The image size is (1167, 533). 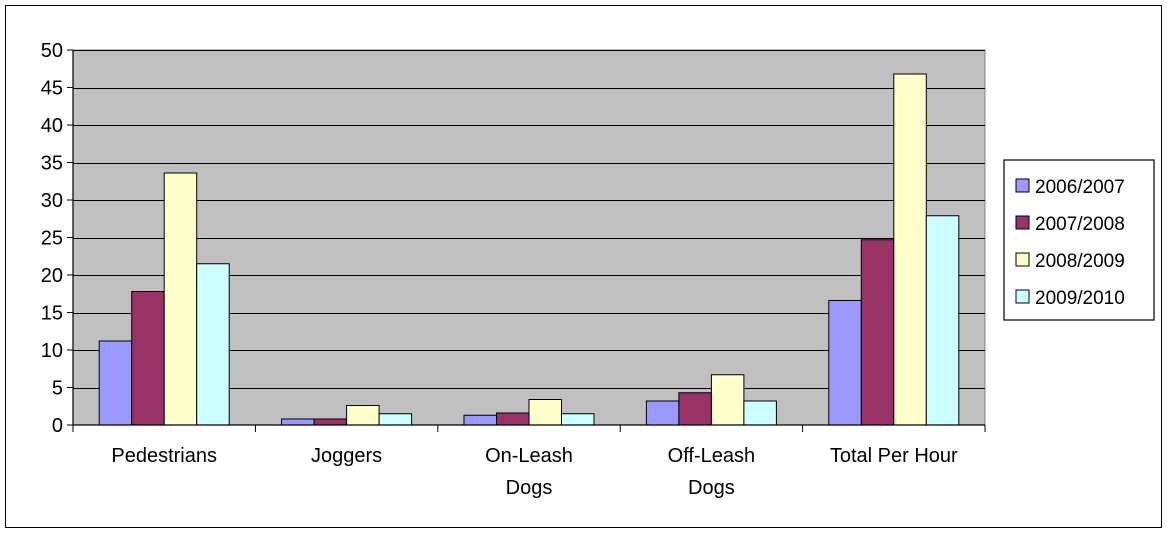 What do you see at coordinates (529, 472) in the screenshot?
I see `x-tick-label-on-leash-dogs: On-Leash Dogs` at bounding box center [529, 472].